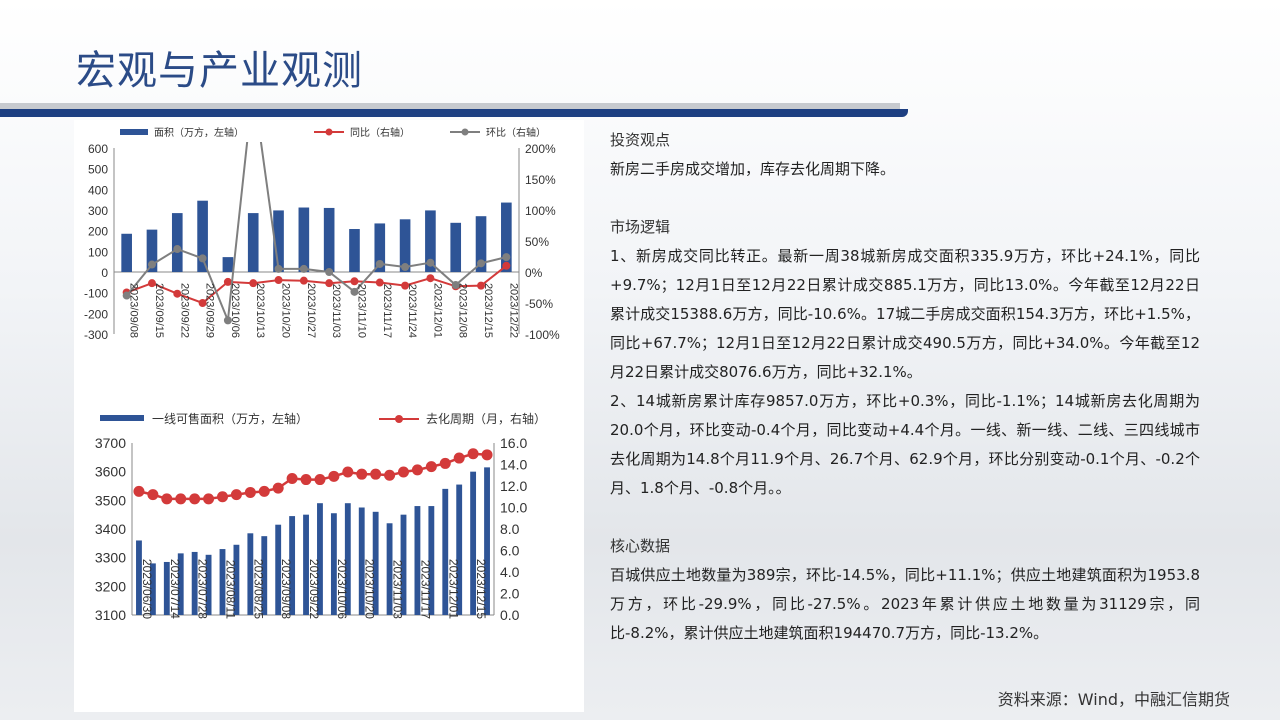 The width and height of the screenshot is (1280, 720). Describe the element at coordinates (399, 419) in the screenshot. I see `legend-swatch-point` at that location.